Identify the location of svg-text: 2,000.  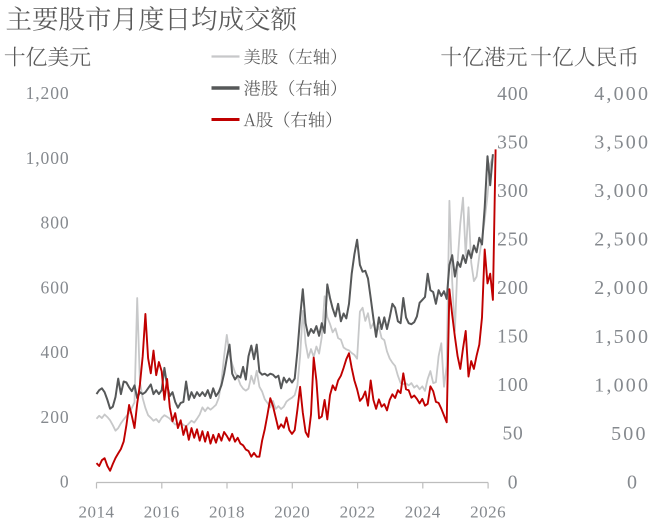
(622, 288).